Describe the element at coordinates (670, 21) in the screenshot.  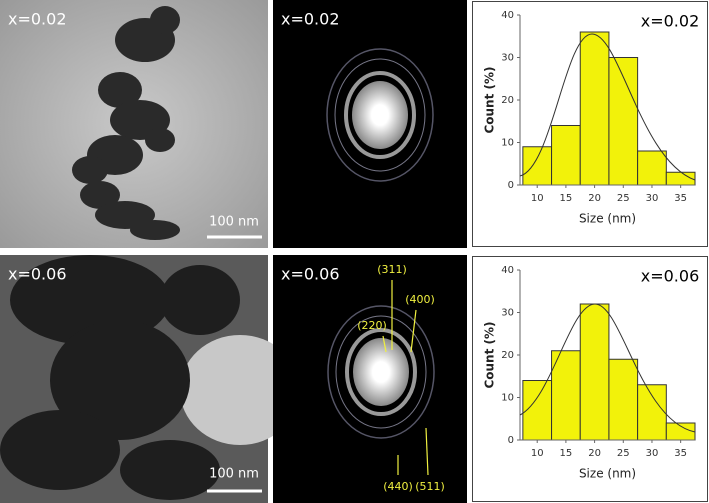
I see `annotation: x=0.02` at that location.